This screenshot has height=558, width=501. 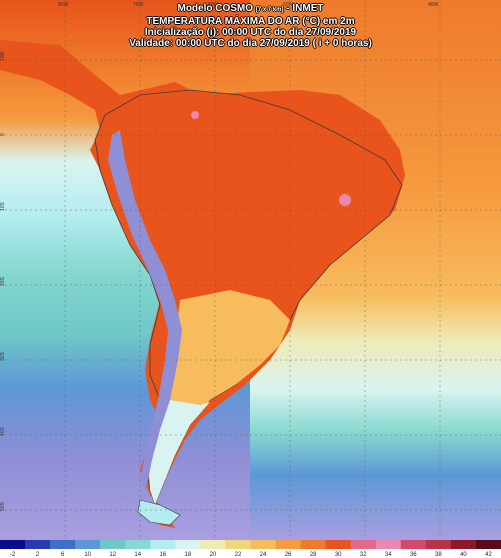 What do you see at coordinates (388, 555) in the screenshot?
I see `colorbar-tick-label: 34` at bounding box center [388, 555].